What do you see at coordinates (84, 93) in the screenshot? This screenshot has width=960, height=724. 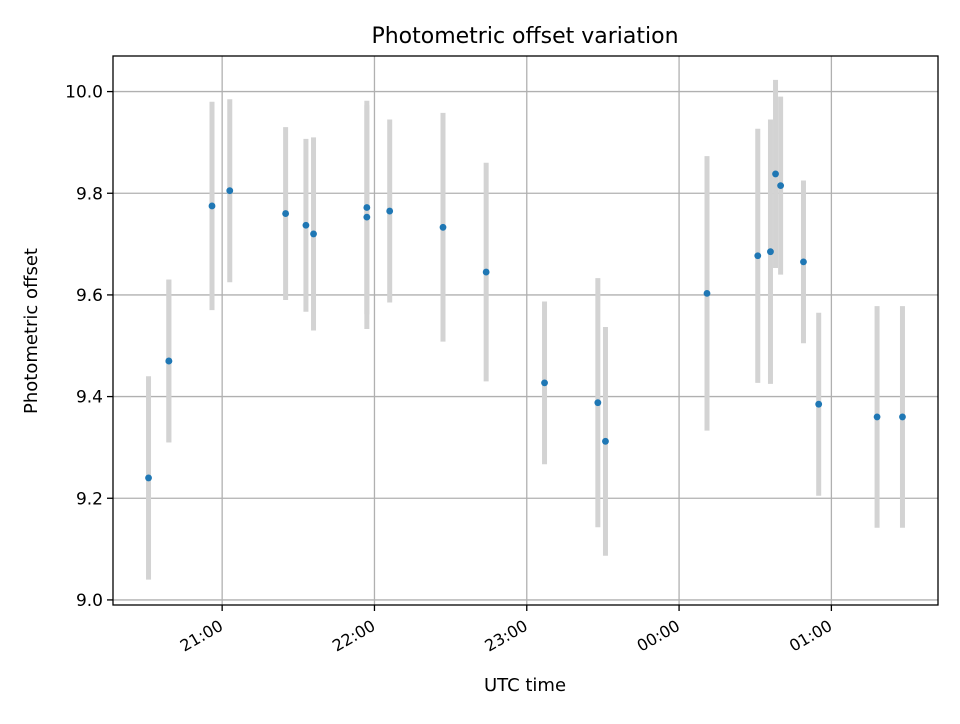 I see `y-tick-label: 10.0` at bounding box center [84, 93].